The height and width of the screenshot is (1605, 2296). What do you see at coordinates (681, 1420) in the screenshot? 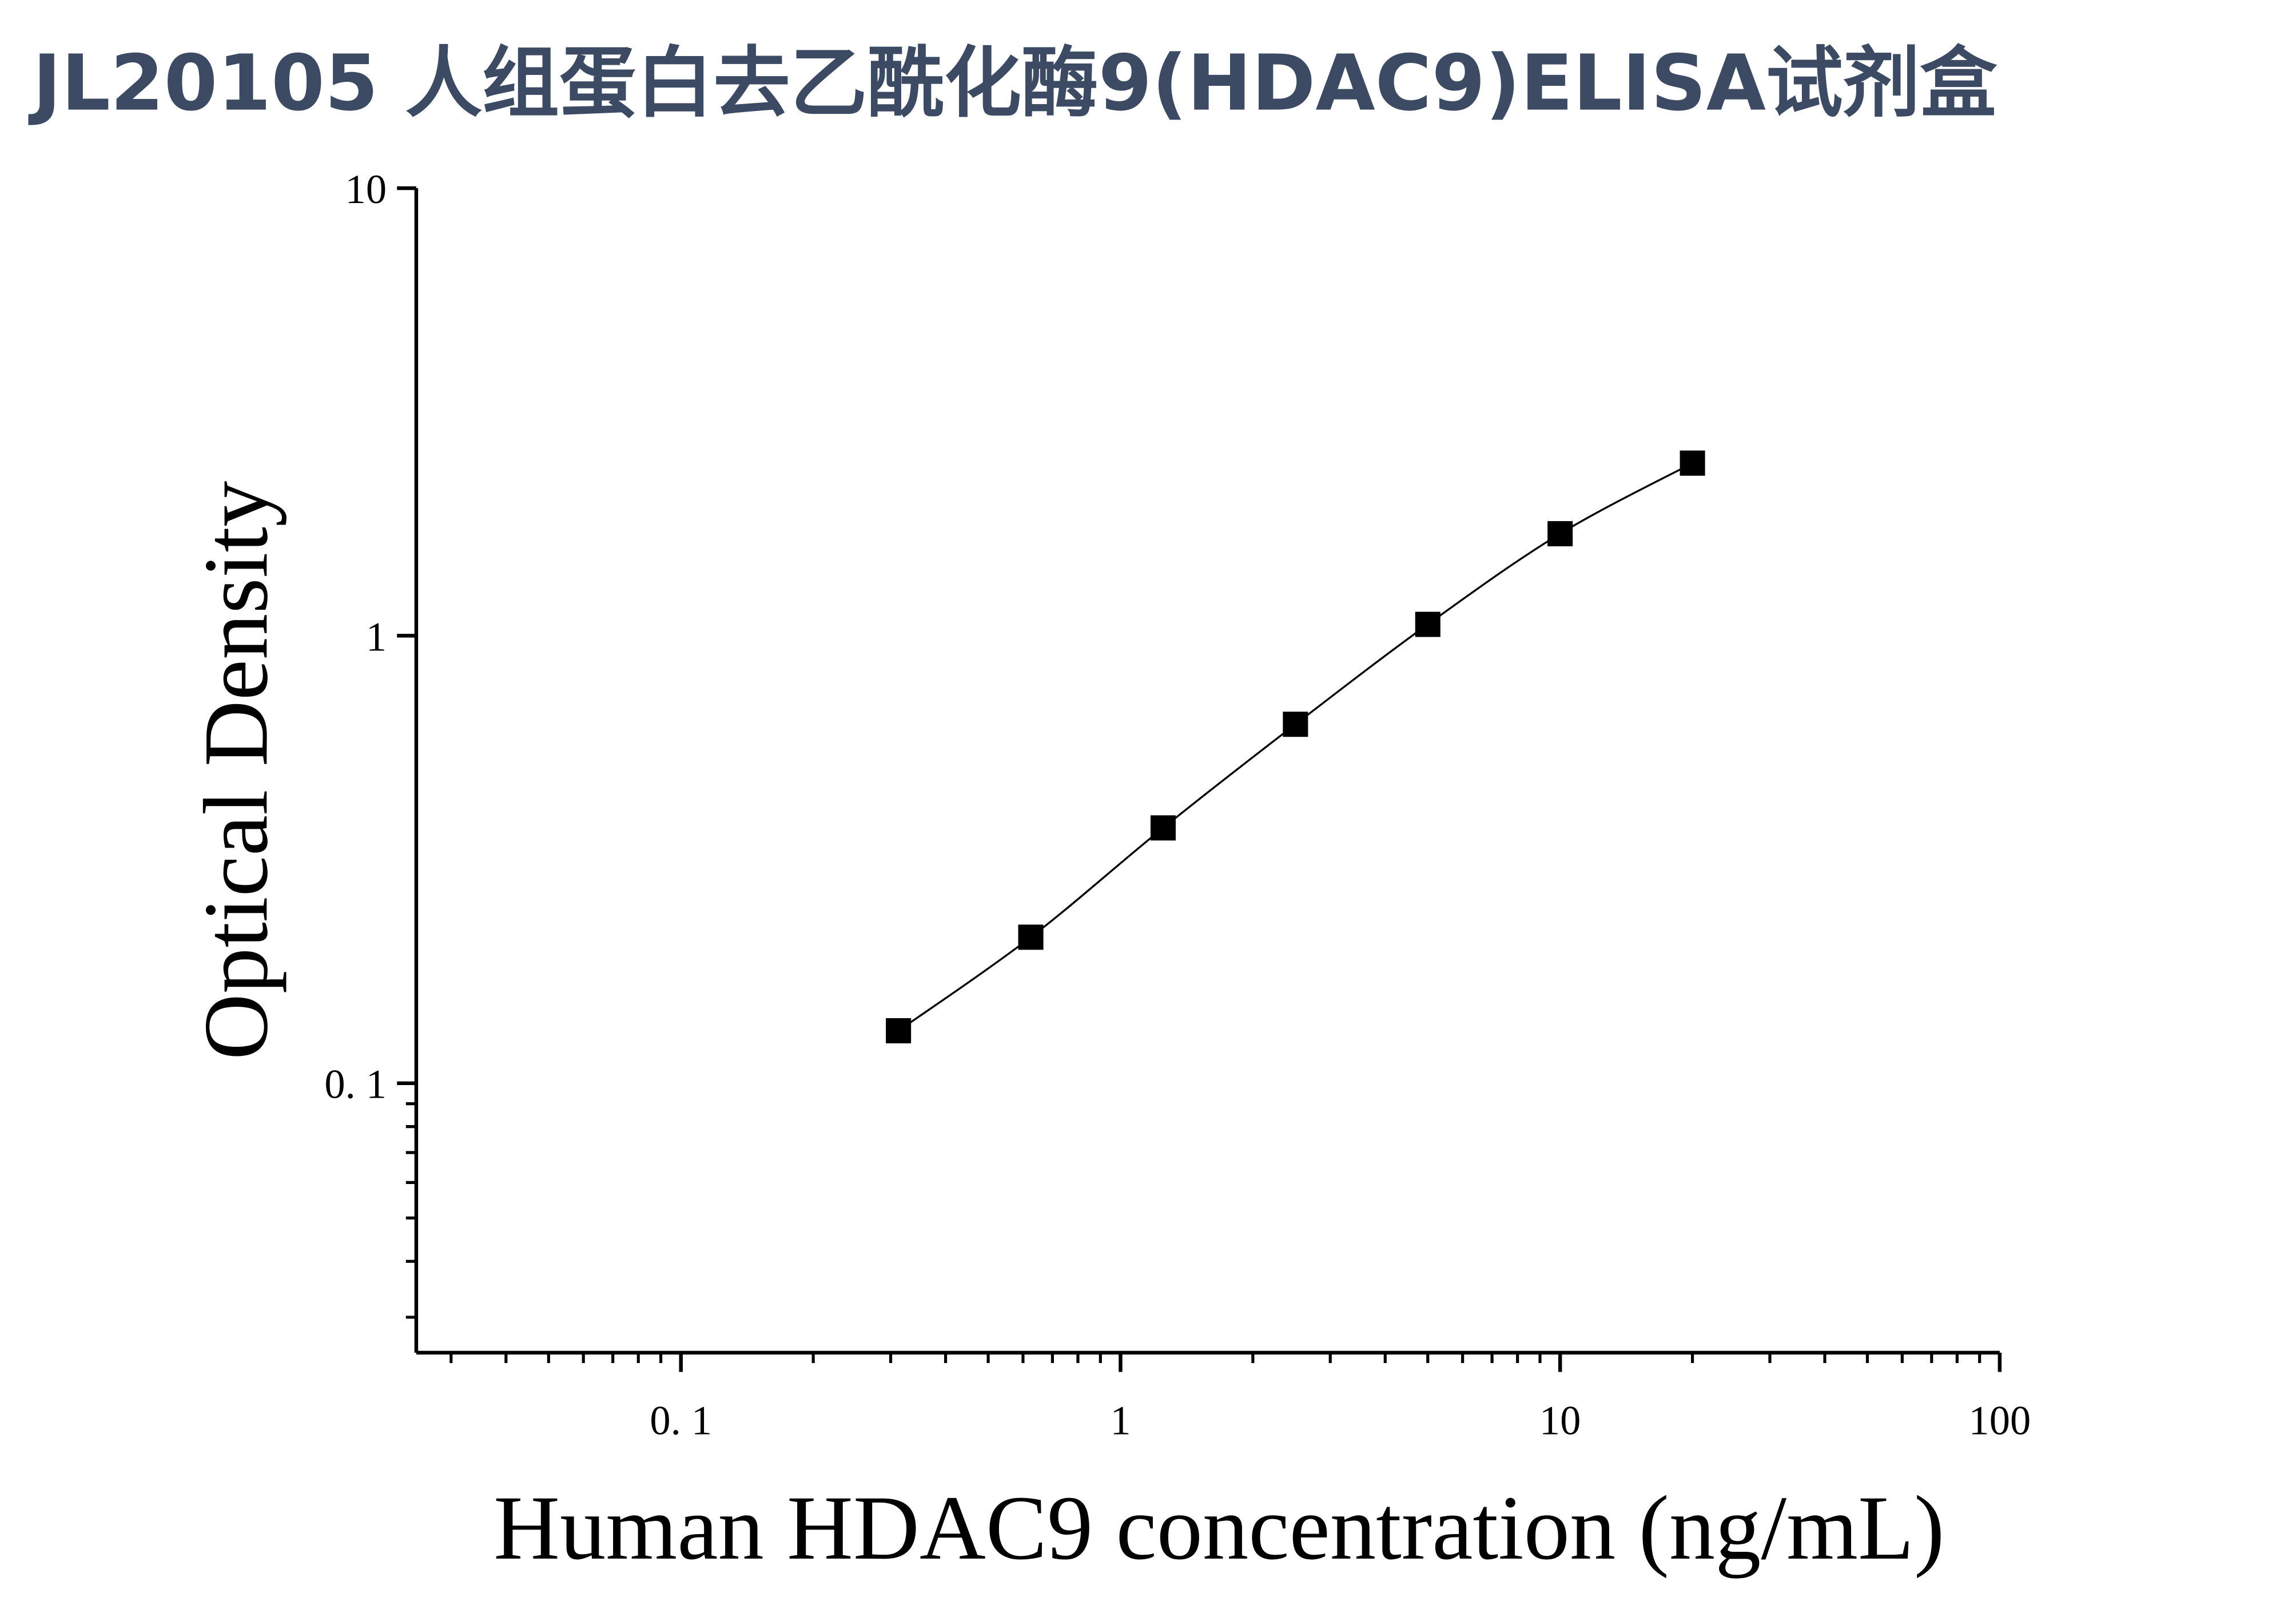
I see `x-tick-label: 0. 1` at bounding box center [681, 1420].